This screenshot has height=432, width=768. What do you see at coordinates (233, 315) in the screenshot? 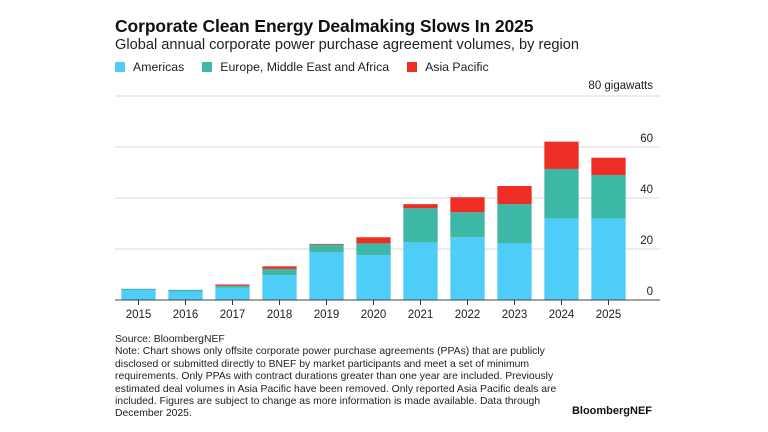
I see `x-tick-label: 2017` at bounding box center [233, 315].